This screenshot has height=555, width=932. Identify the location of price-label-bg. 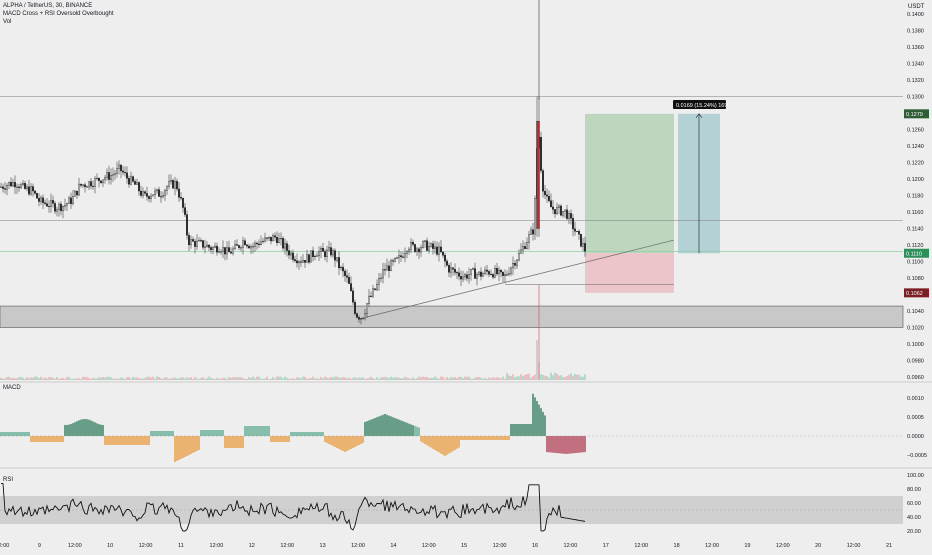
(916, 253).